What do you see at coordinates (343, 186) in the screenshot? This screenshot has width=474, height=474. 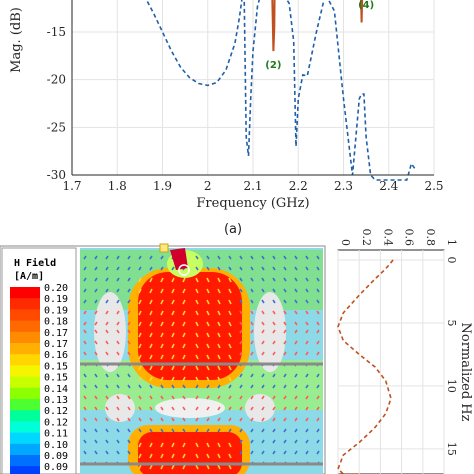 I see `top-x-tick-label: 2.3` at bounding box center [343, 186].